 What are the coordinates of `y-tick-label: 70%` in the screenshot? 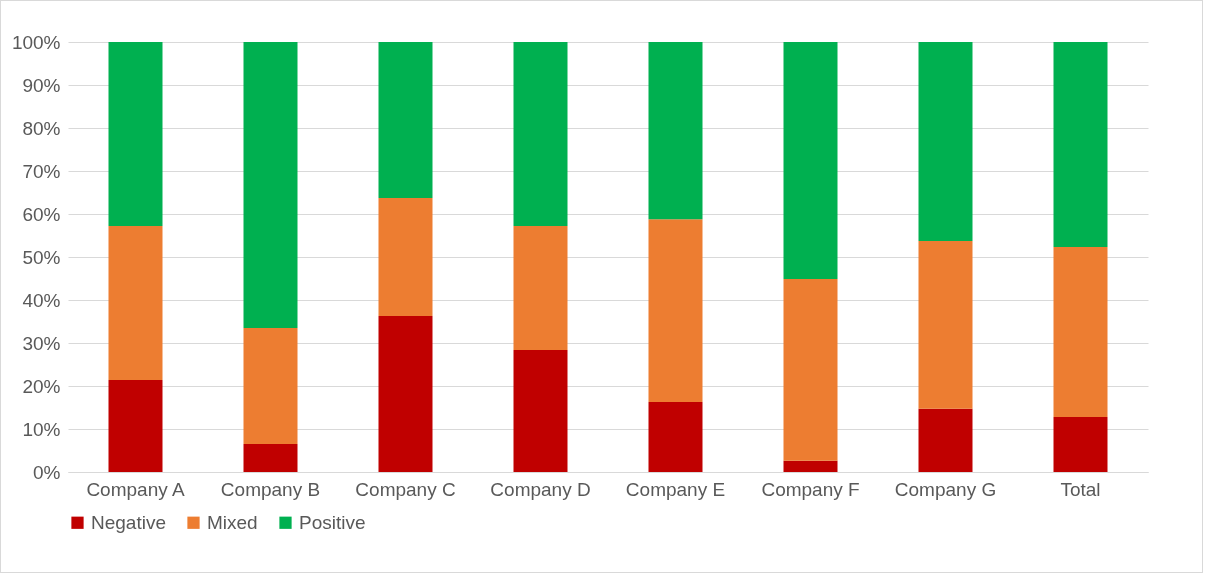 It's located at (41, 171).